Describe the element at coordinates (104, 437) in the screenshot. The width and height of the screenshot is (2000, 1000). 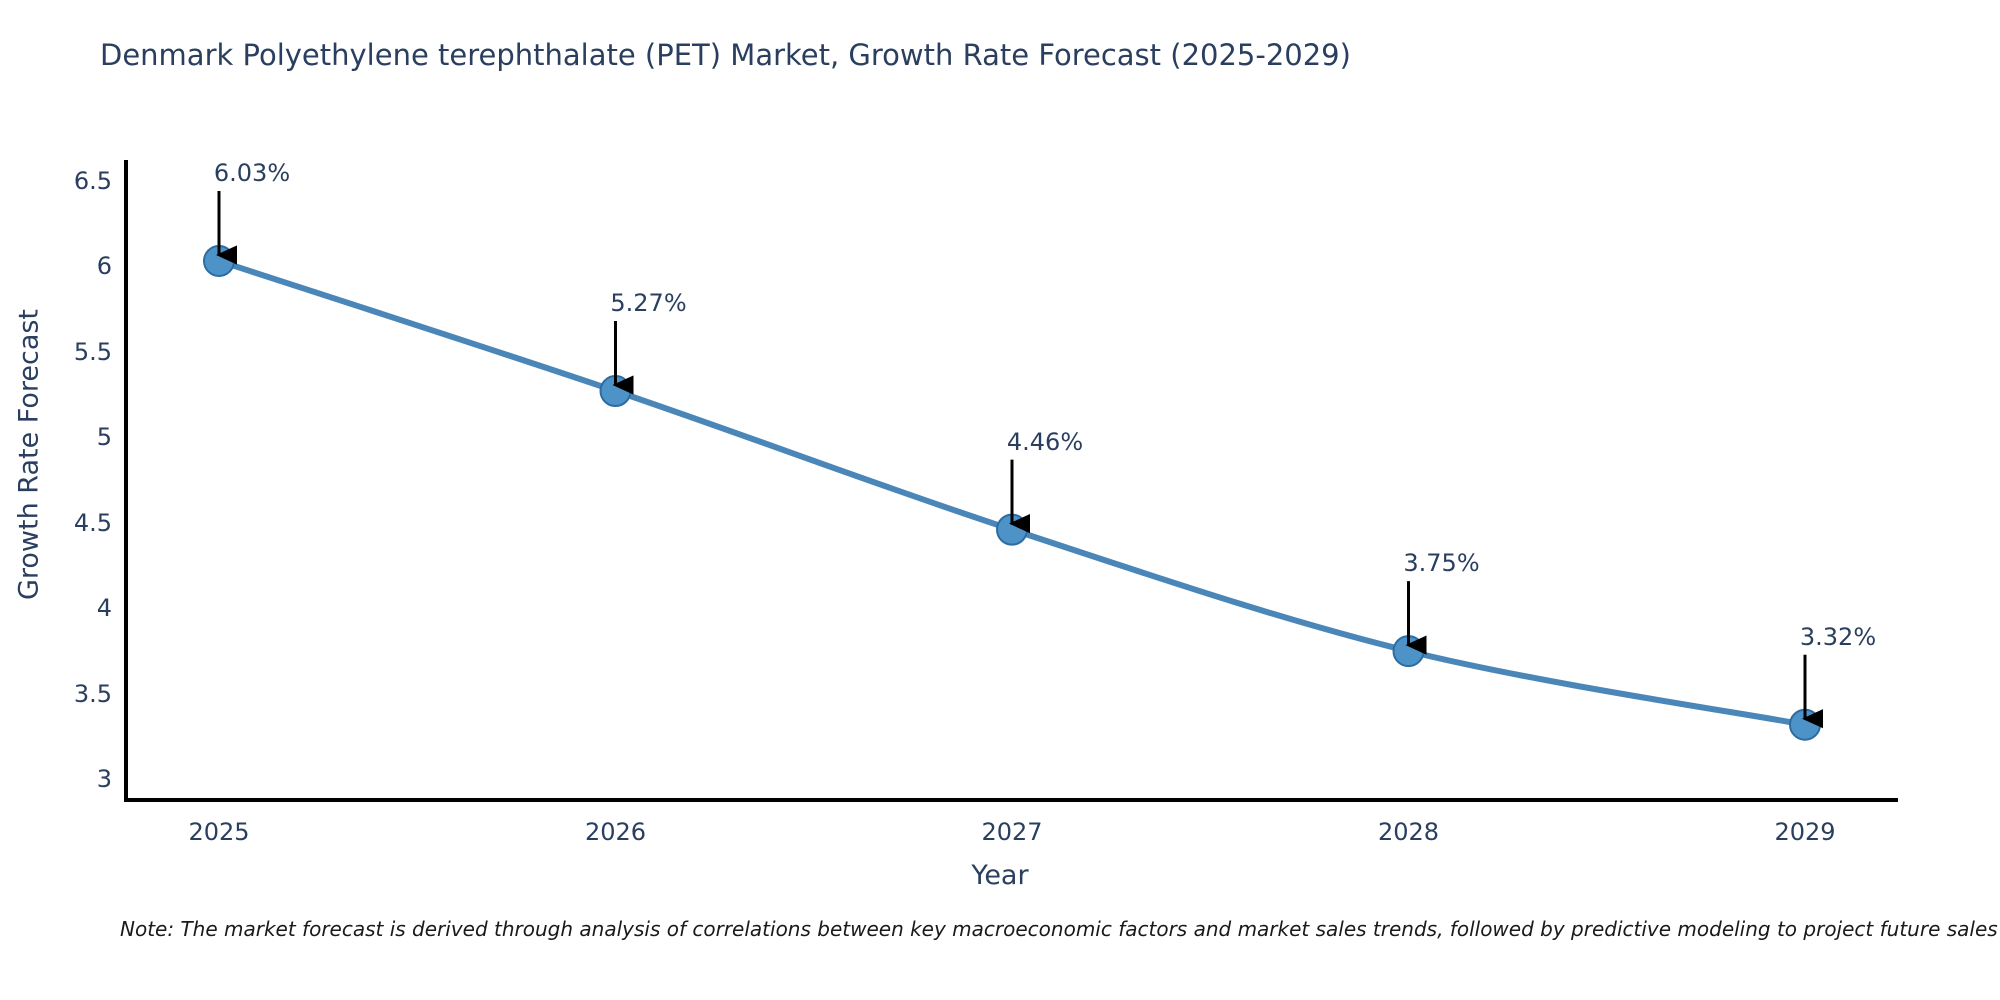
I see `y-tick-label: 5` at that location.